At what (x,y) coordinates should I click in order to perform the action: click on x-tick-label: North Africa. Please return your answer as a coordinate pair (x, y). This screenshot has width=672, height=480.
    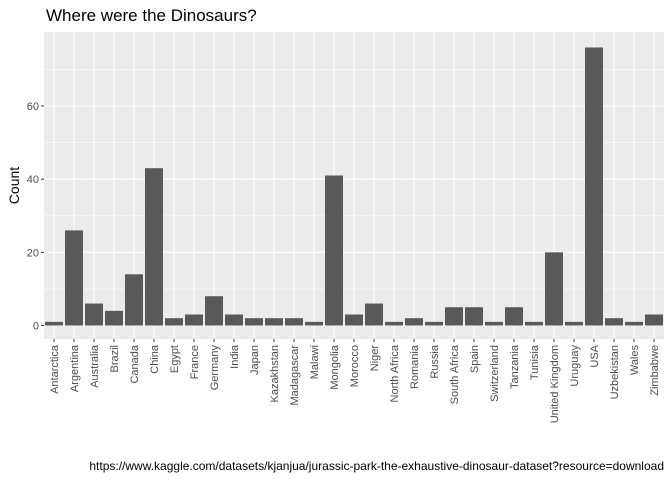
    Looking at the image, I should click on (395, 373).